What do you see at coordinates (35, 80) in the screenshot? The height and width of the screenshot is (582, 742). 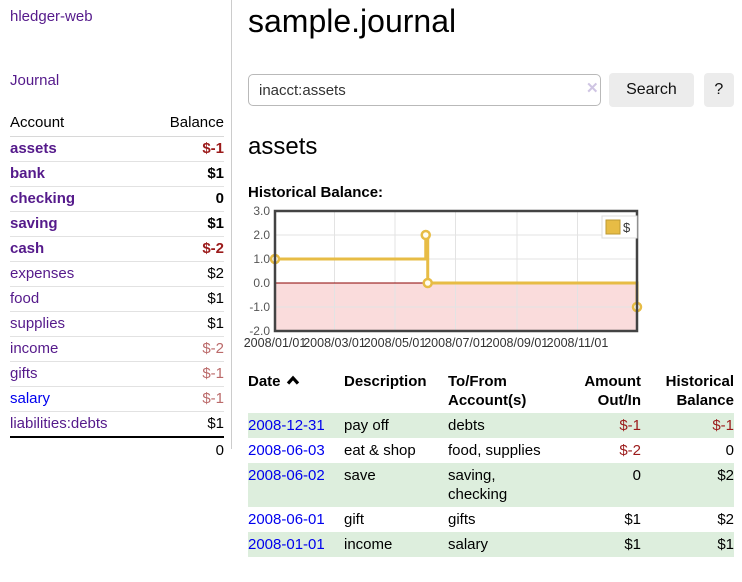 I see `sidebar-item-journal: Journal` at bounding box center [35, 80].